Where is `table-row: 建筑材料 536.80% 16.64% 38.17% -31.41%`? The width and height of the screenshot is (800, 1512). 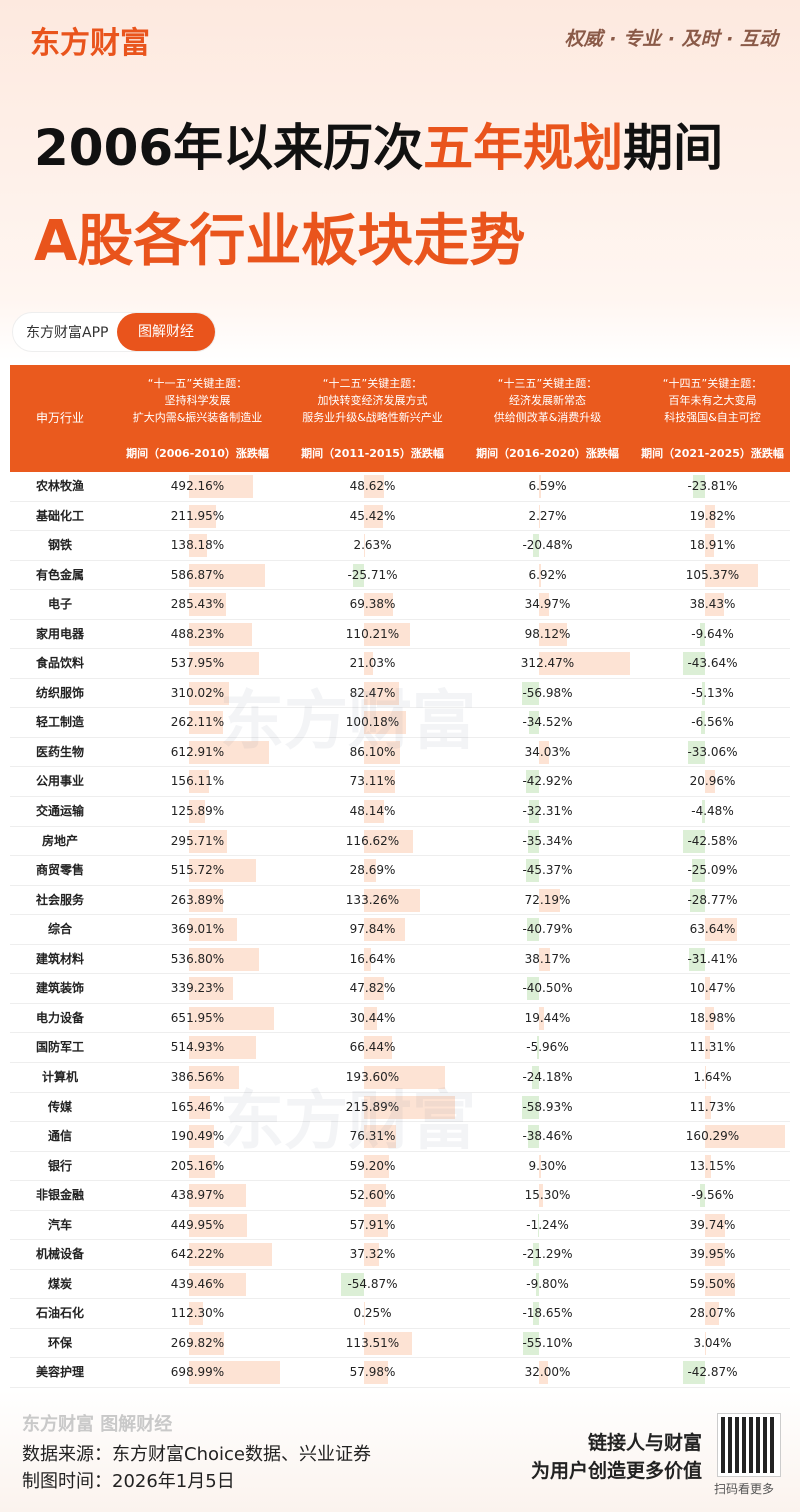 table-row: 建筑材料 536.80% 16.64% 38.17% -31.41% is located at coordinates (400, 959).